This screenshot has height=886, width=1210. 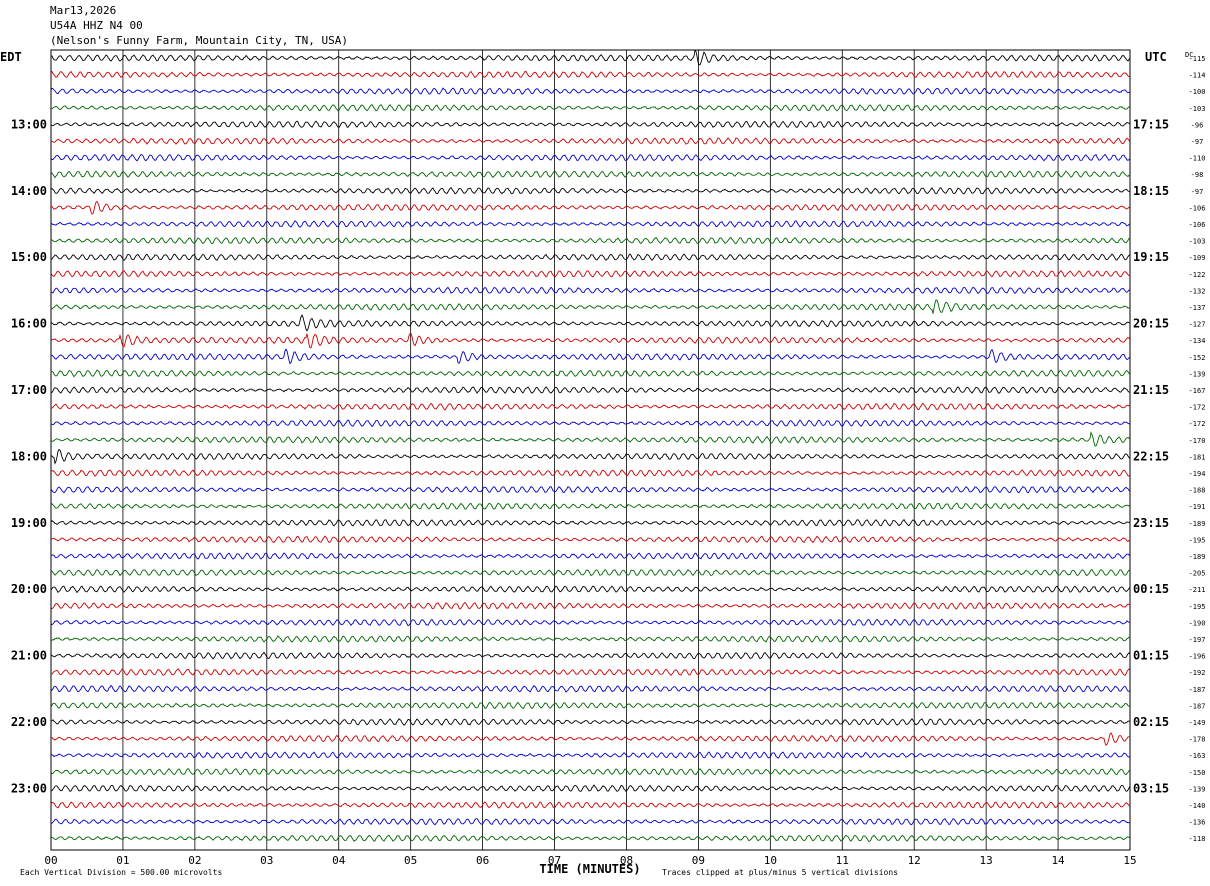 I want to click on utc-axis-label: UTC, so click(x=1156, y=57).